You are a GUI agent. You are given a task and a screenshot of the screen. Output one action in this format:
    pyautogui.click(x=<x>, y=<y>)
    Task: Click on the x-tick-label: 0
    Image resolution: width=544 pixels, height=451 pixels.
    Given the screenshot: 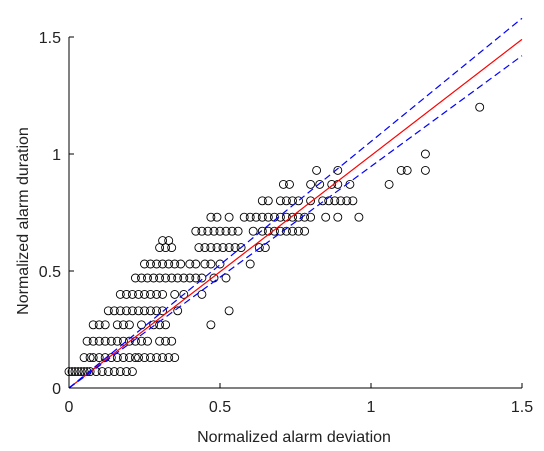 What is the action you would take?
    pyautogui.click(x=69, y=407)
    